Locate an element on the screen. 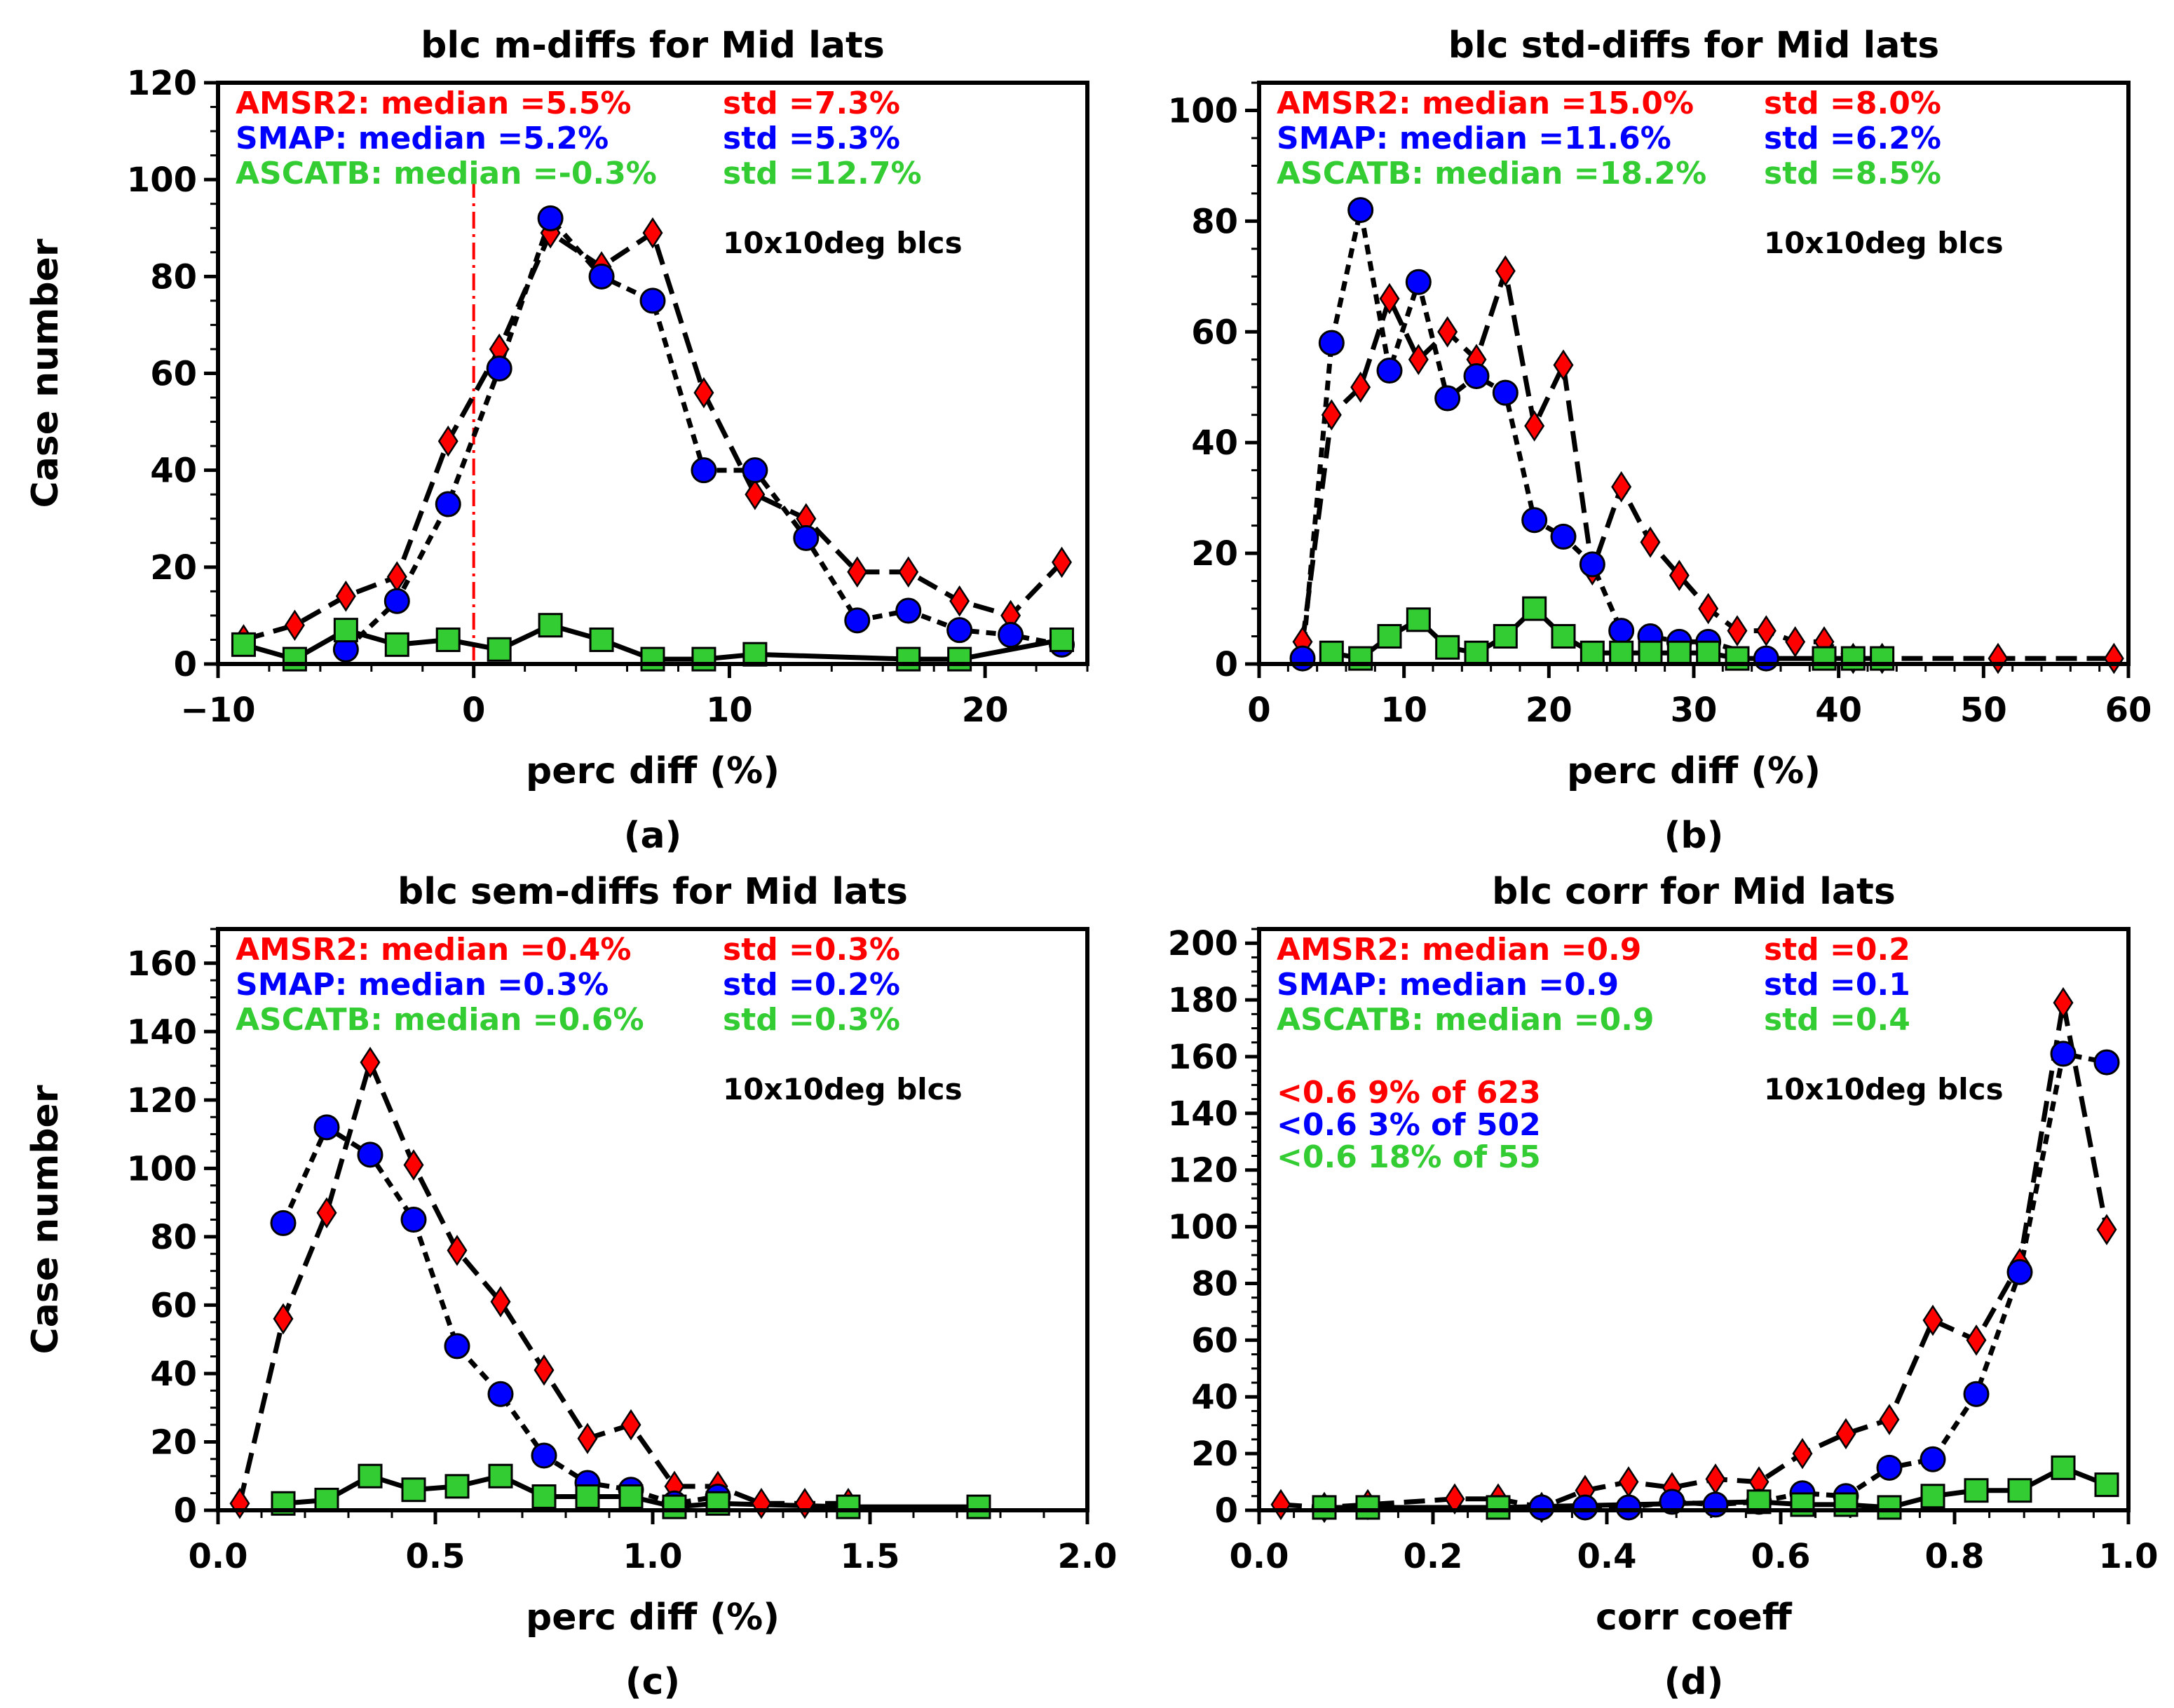 The height and width of the screenshot is (1708, 2174). stat-std-text: std =6.2% is located at coordinates (1853, 138).